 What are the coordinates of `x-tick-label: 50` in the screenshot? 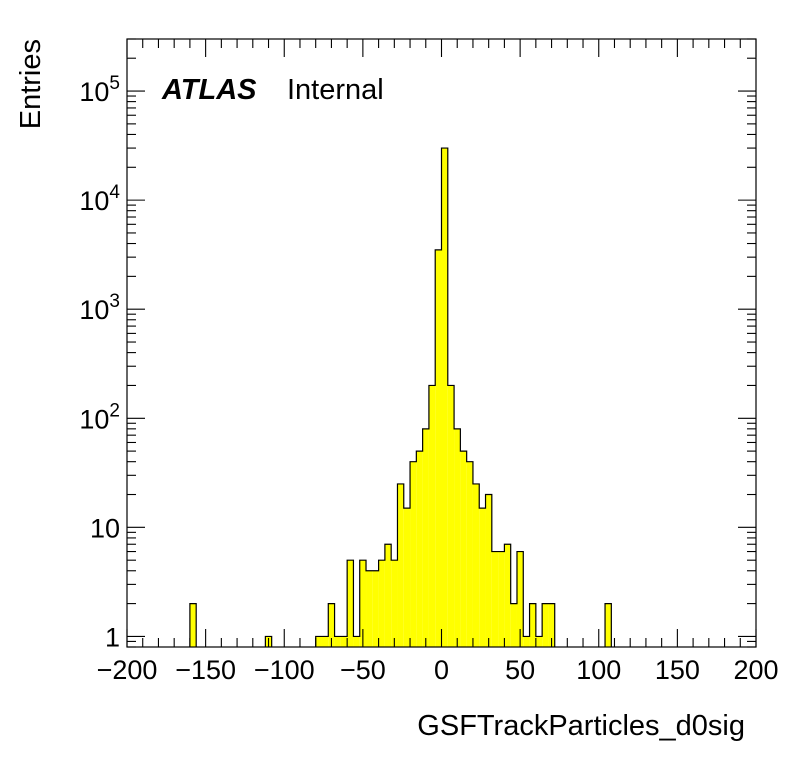 It's located at (520, 670).